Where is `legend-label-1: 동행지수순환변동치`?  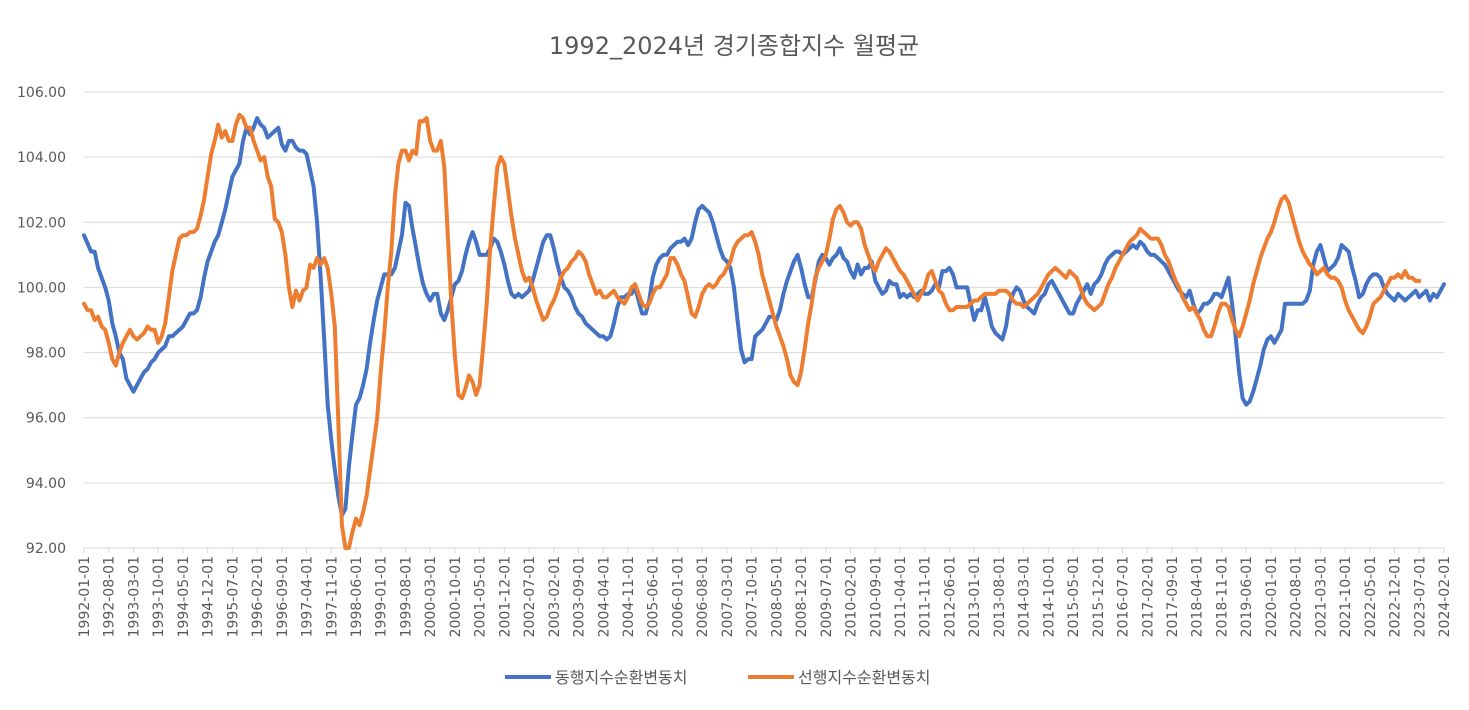
legend-label-1: 동행지수순환변동치 is located at coordinates (621, 677).